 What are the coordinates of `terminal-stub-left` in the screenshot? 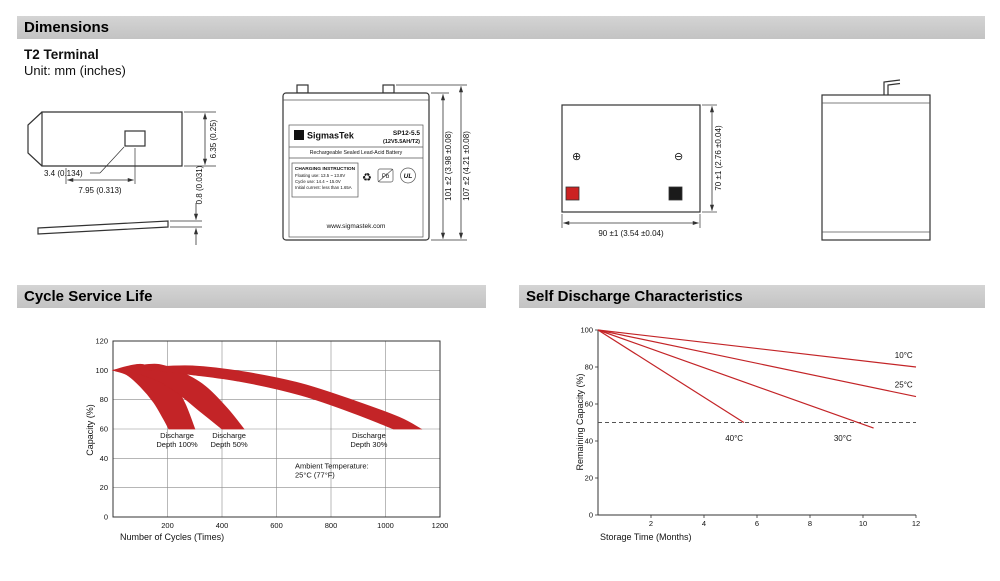 It's located at (302, 89).